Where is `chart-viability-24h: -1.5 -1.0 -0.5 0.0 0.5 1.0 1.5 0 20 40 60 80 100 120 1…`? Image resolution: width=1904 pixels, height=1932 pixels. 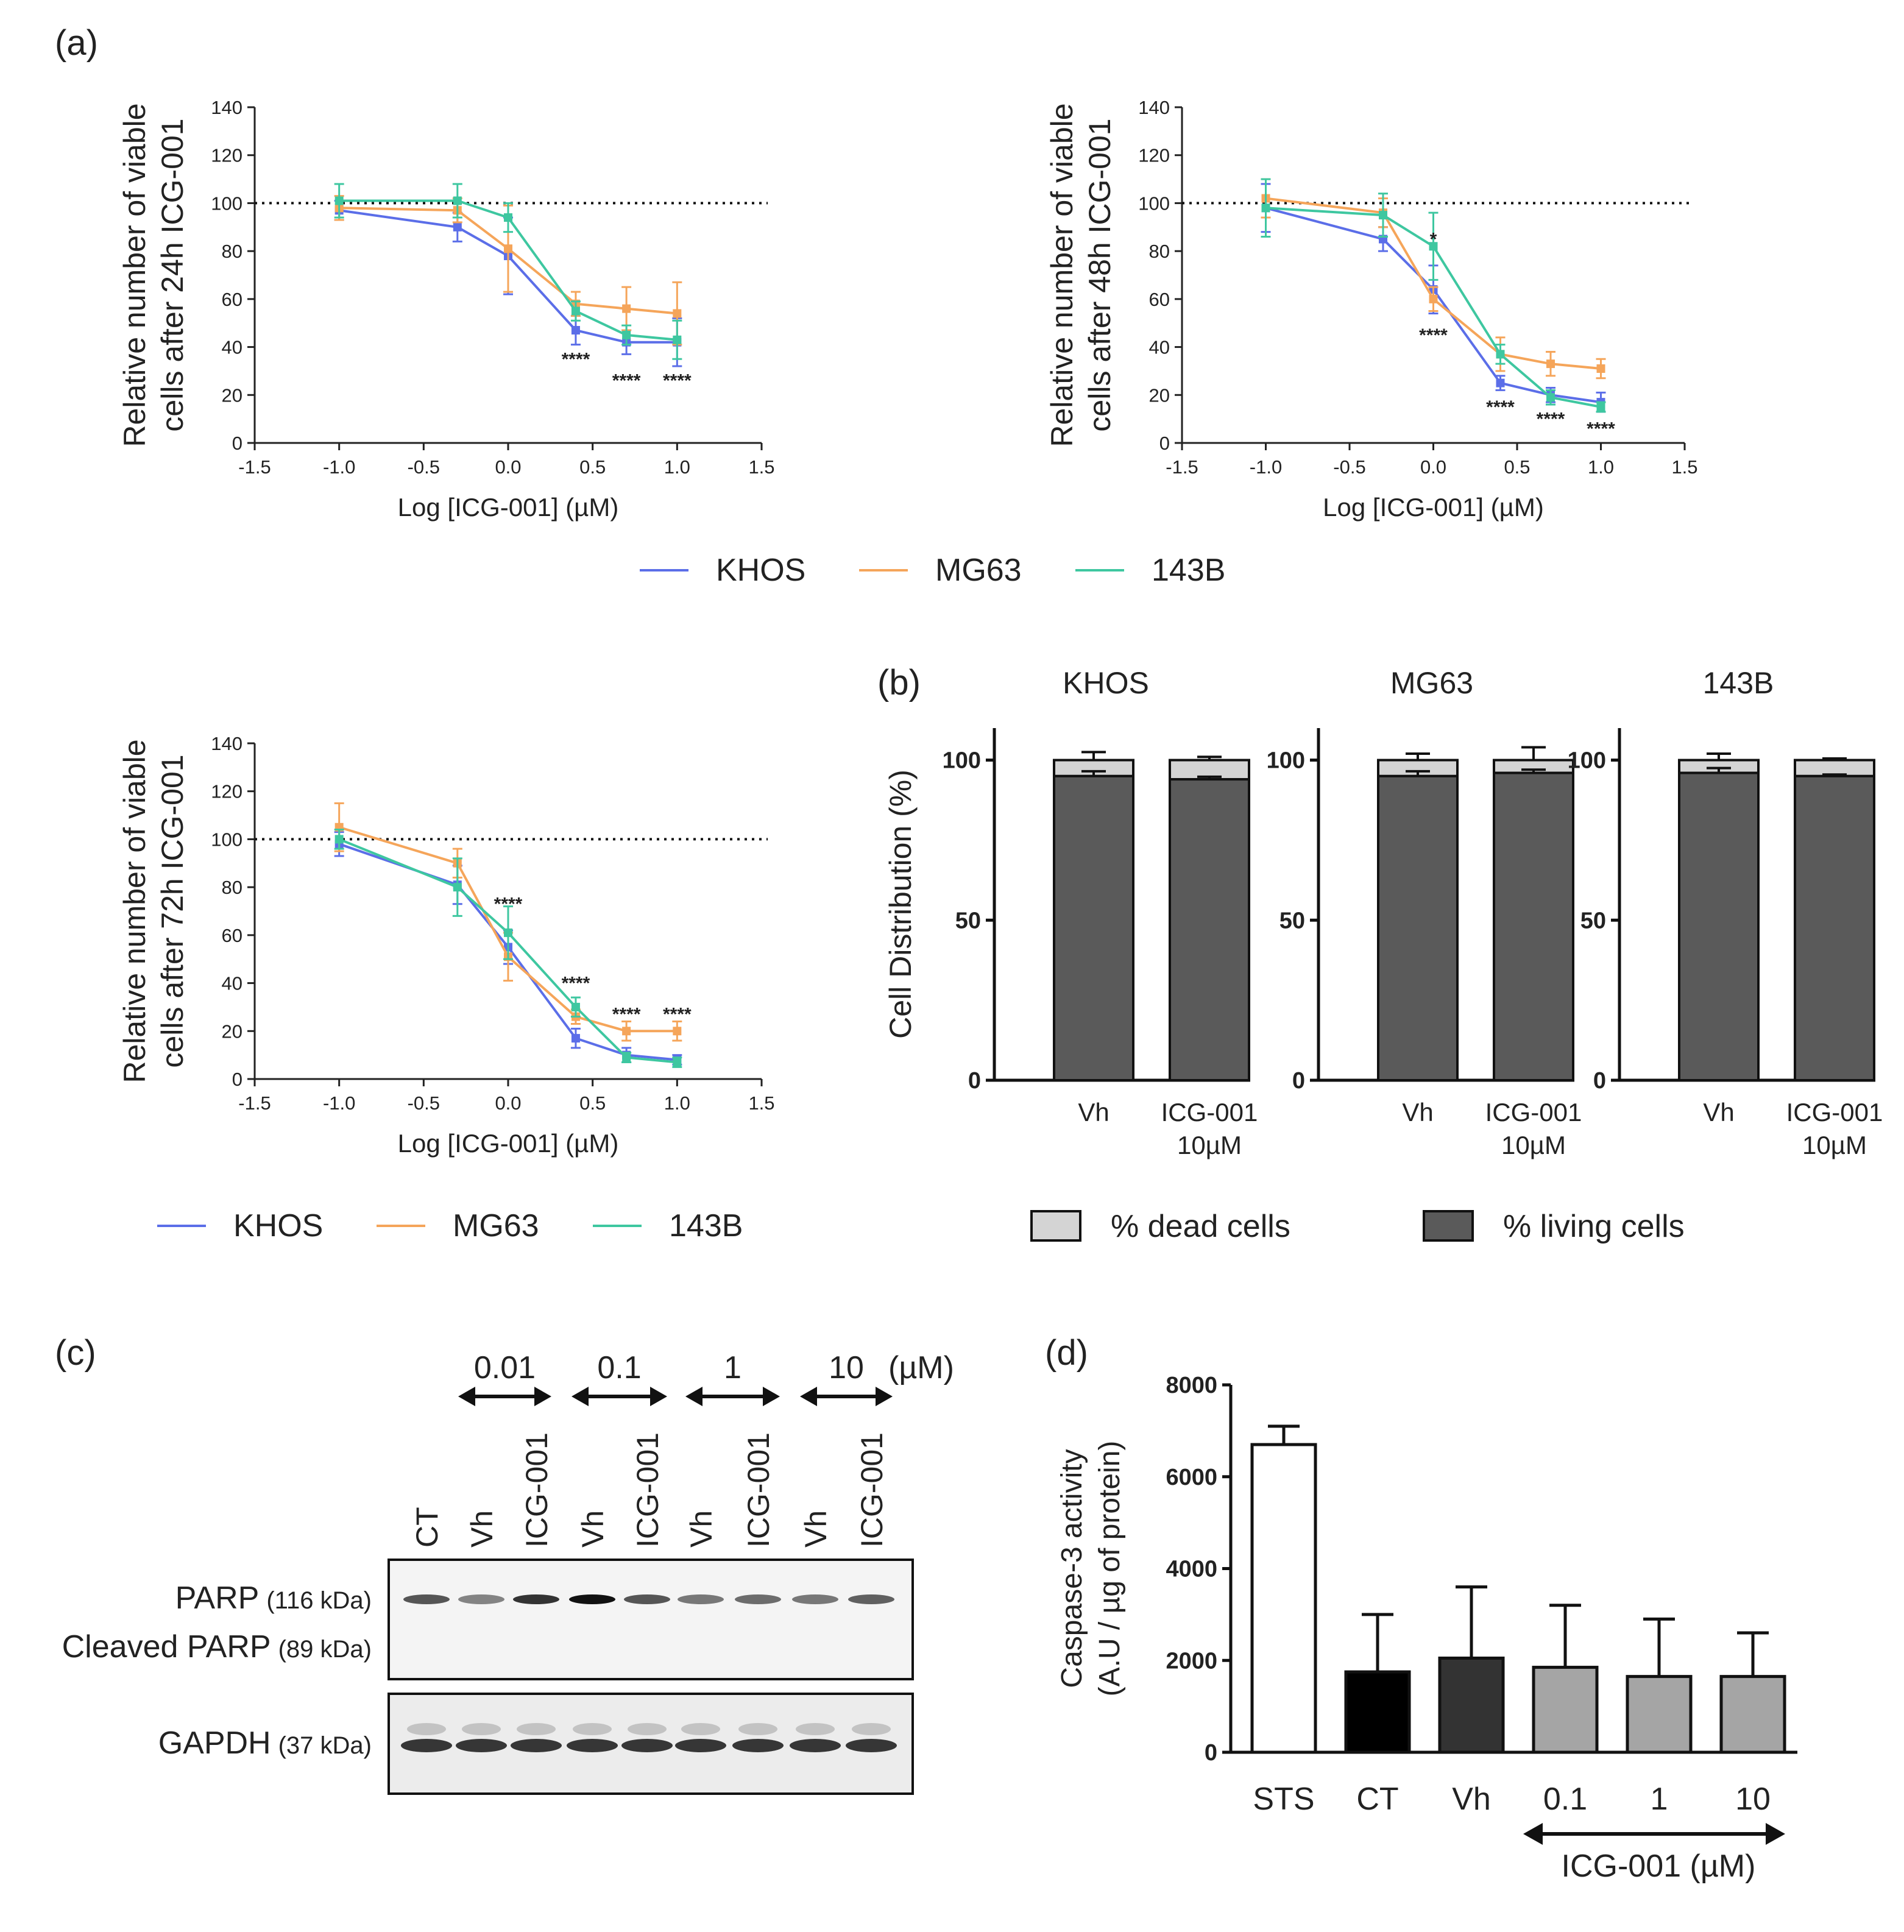 chart-viability-24h: -1.5 -1.0 -0.5 0.0 0.5 1.0 1.5 0 20 40 60 80 100 120 1… is located at coordinates (447, 309).